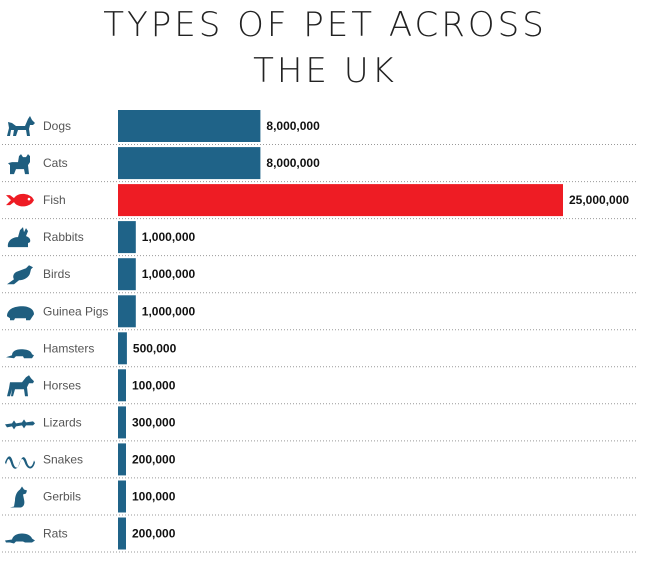 The height and width of the screenshot is (567, 650). What do you see at coordinates (154, 422) in the screenshot?
I see `value-label: 300,000` at bounding box center [154, 422].